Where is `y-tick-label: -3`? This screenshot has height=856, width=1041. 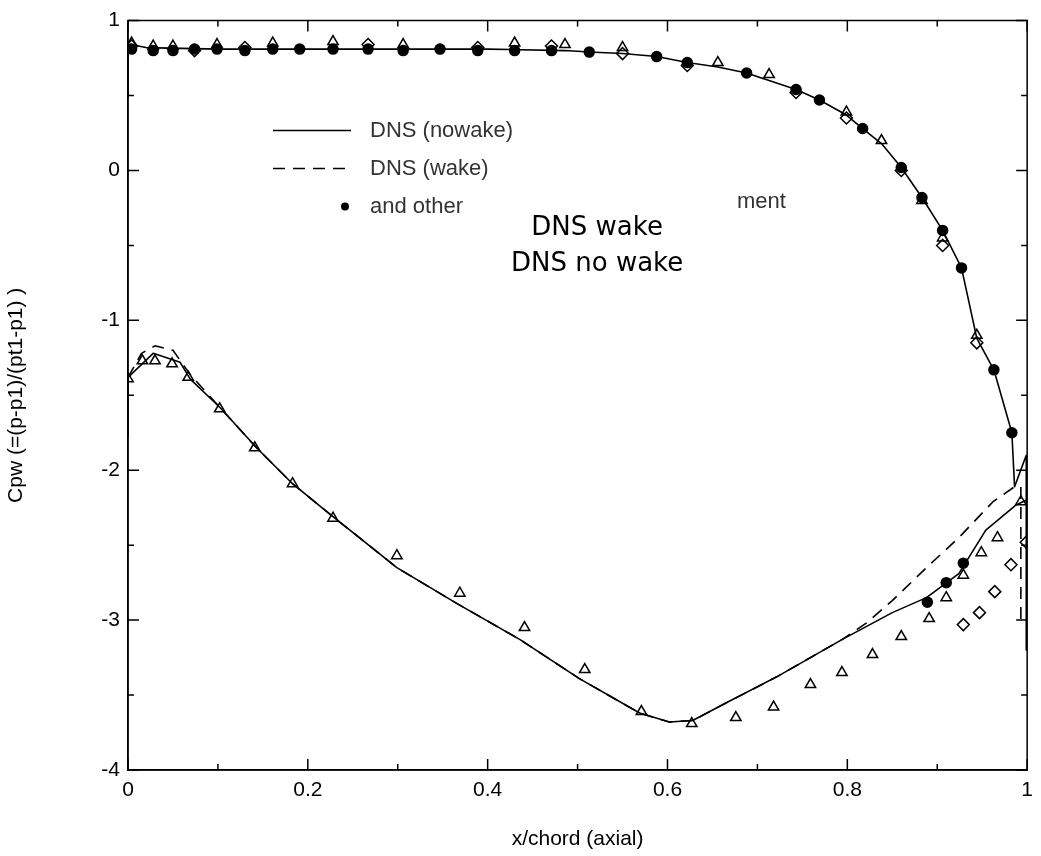
y-tick-label: -3 is located at coordinates (110, 618).